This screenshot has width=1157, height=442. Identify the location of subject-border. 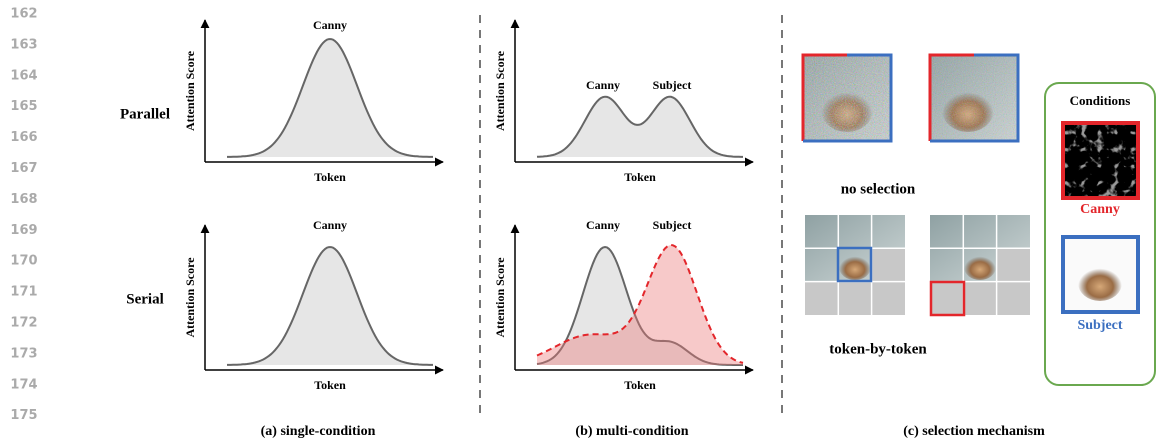
(1100, 274).